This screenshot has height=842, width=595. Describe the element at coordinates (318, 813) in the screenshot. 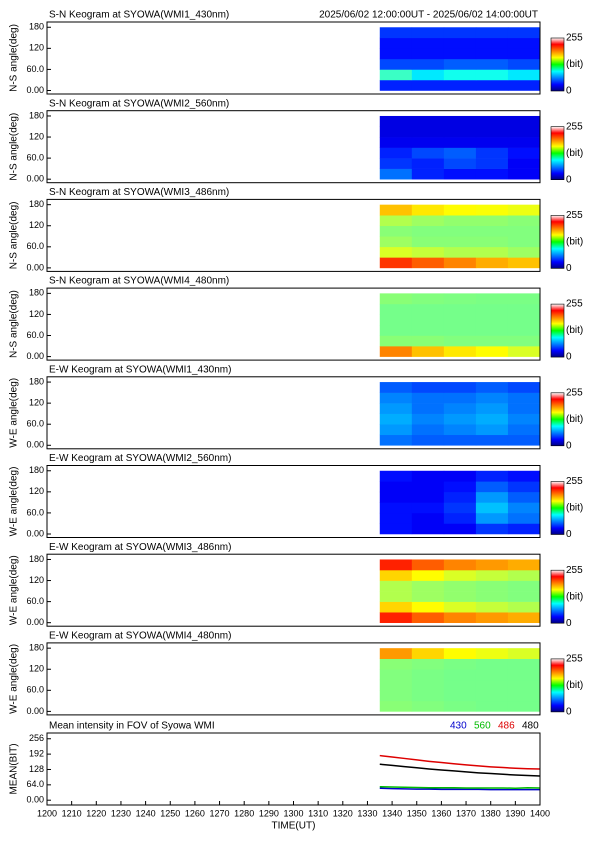

I see `x-tick-label: 1310` at that location.